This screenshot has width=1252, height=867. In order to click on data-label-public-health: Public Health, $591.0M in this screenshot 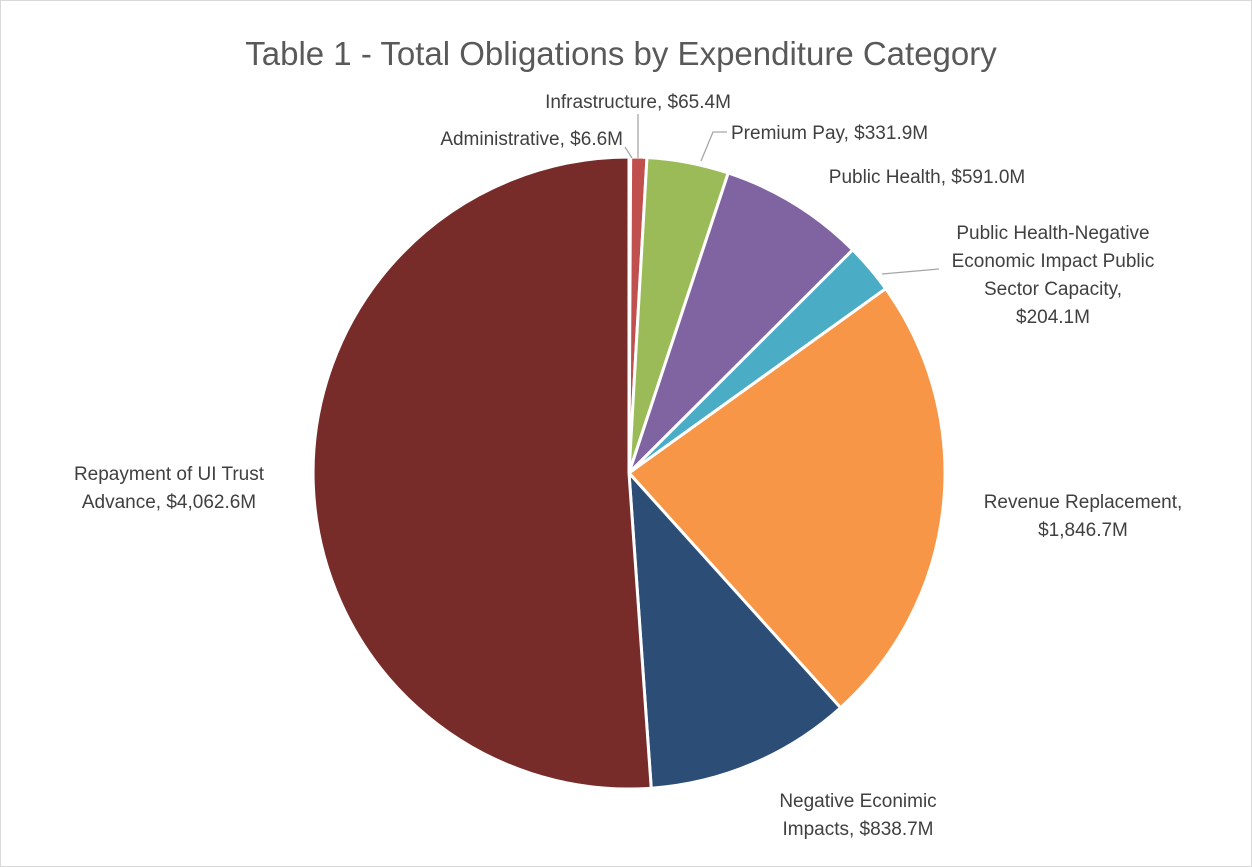, I will do `click(927, 177)`.